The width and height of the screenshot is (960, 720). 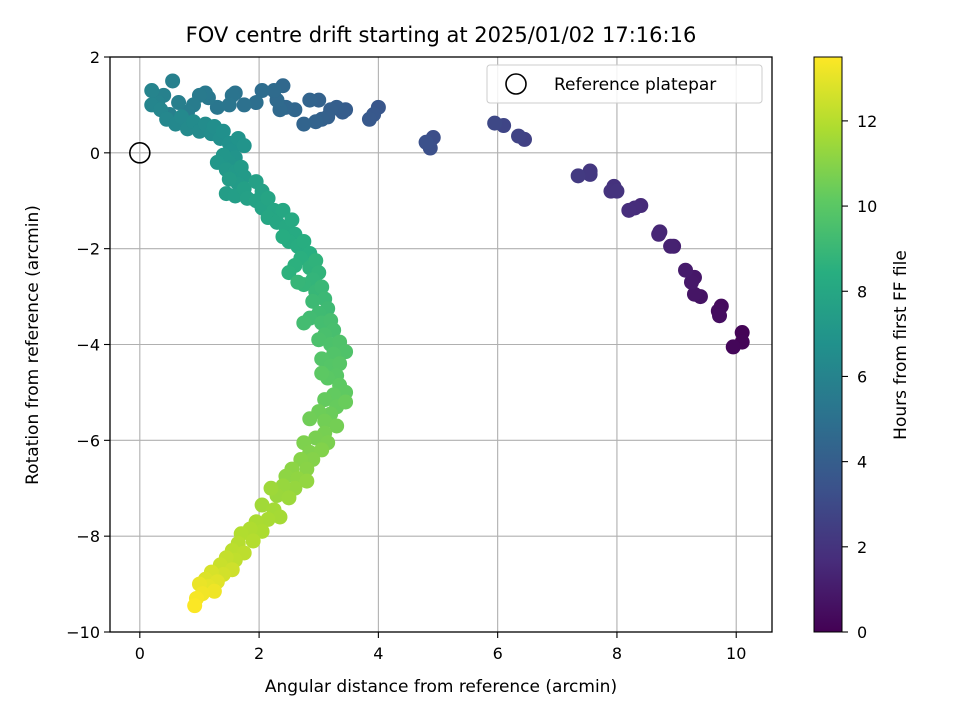 What do you see at coordinates (440, 647) in the screenshot?
I see `x-axis-ticks: 0 2 4 6 8 10` at bounding box center [440, 647].